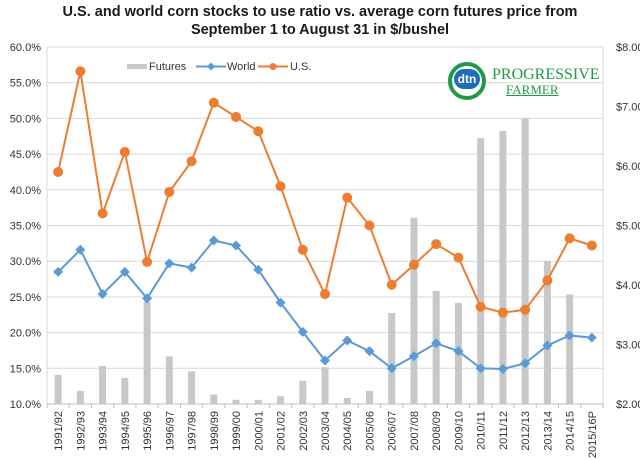  Describe the element at coordinates (25, 369) in the screenshot. I see `left-axis-tick-label: 15.0%` at that location.